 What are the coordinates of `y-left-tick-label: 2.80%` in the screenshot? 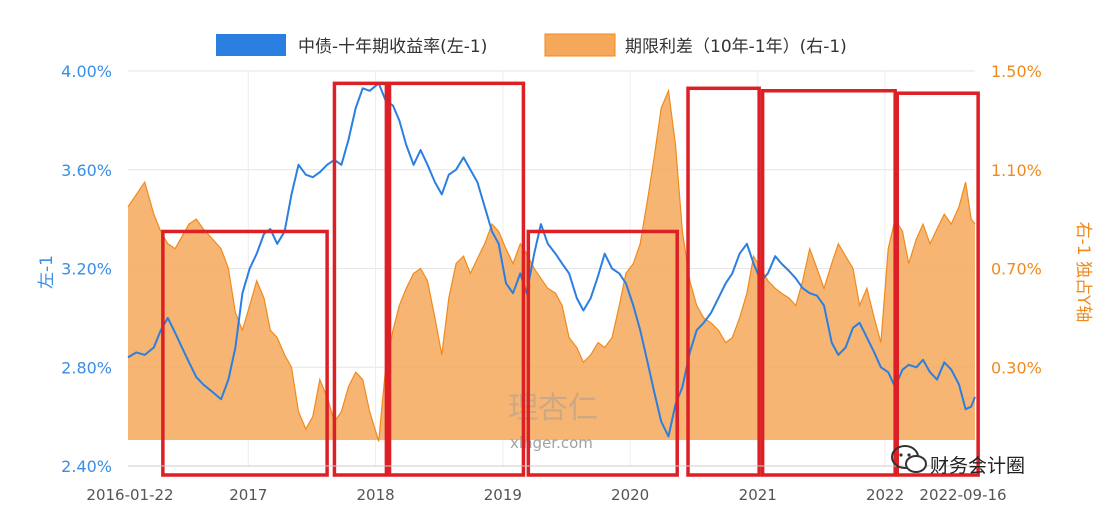 It's located at (86, 367).